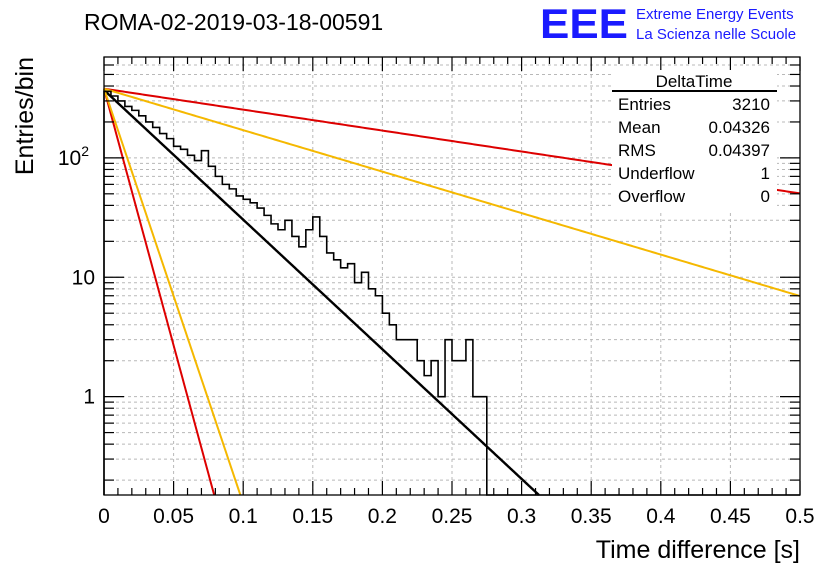 The height and width of the screenshot is (572, 836). Describe the element at coordinates (730, 516) in the screenshot. I see `x-tick-label: 0.45` at that location.